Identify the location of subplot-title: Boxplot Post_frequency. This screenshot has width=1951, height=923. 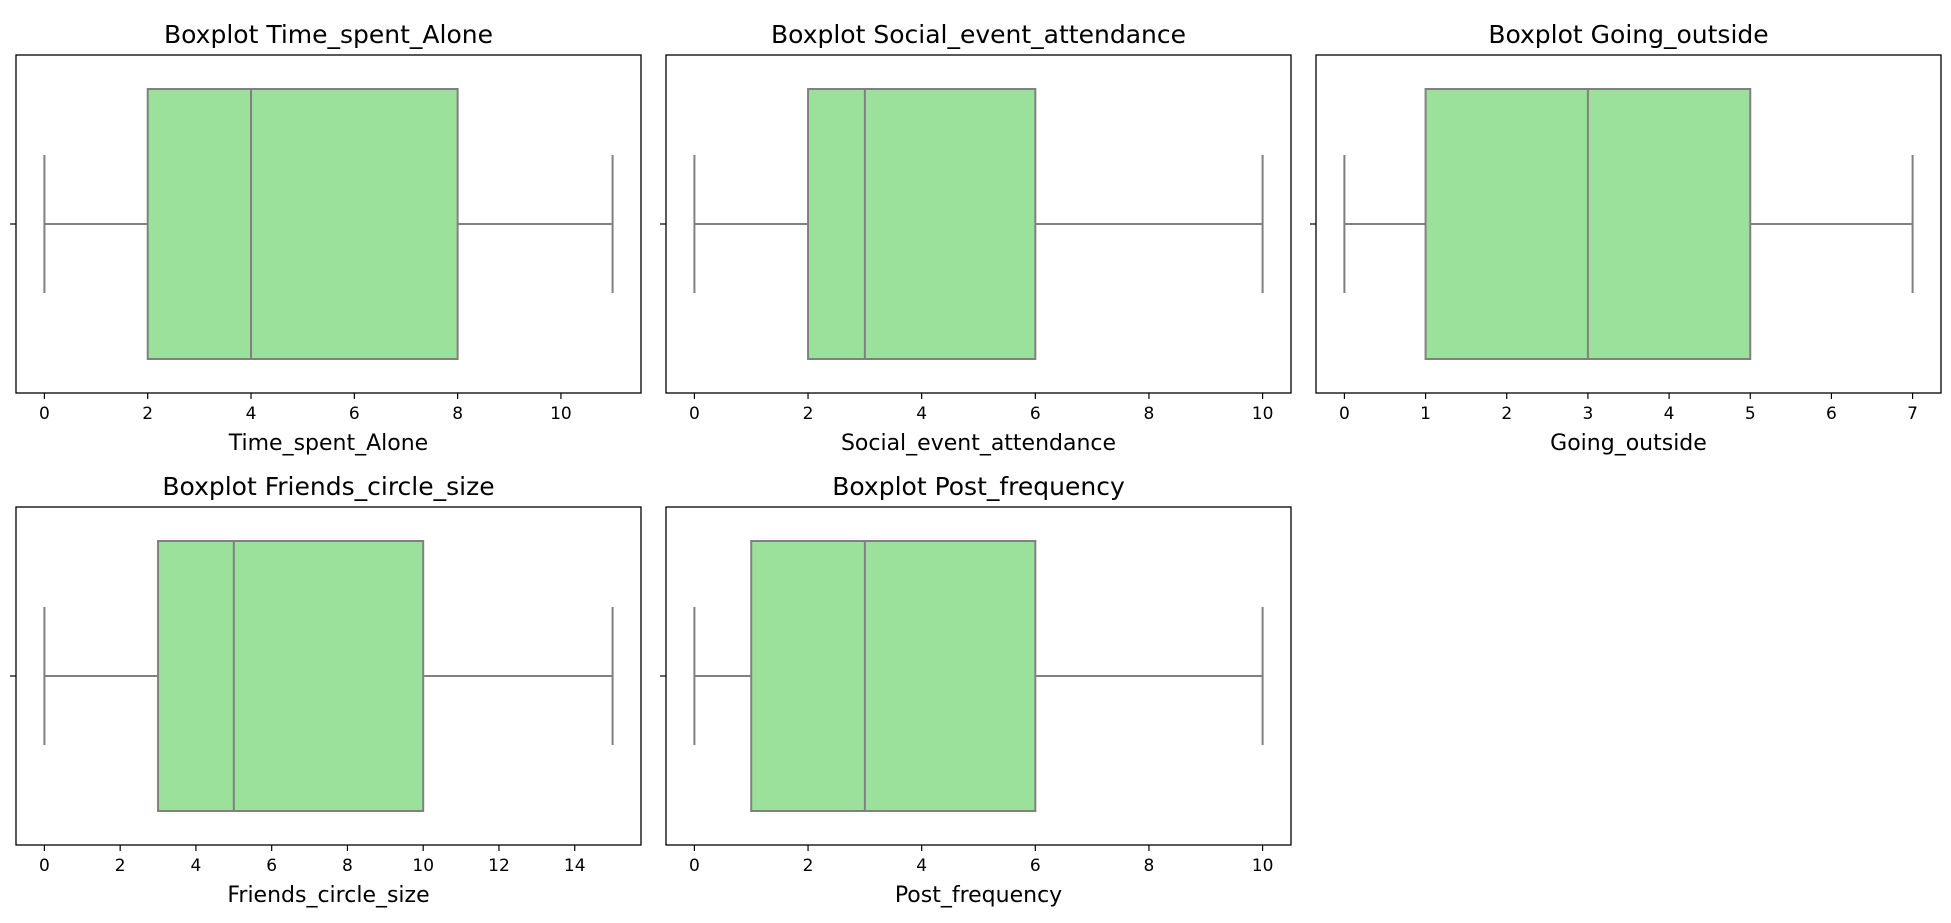
(978, 486).